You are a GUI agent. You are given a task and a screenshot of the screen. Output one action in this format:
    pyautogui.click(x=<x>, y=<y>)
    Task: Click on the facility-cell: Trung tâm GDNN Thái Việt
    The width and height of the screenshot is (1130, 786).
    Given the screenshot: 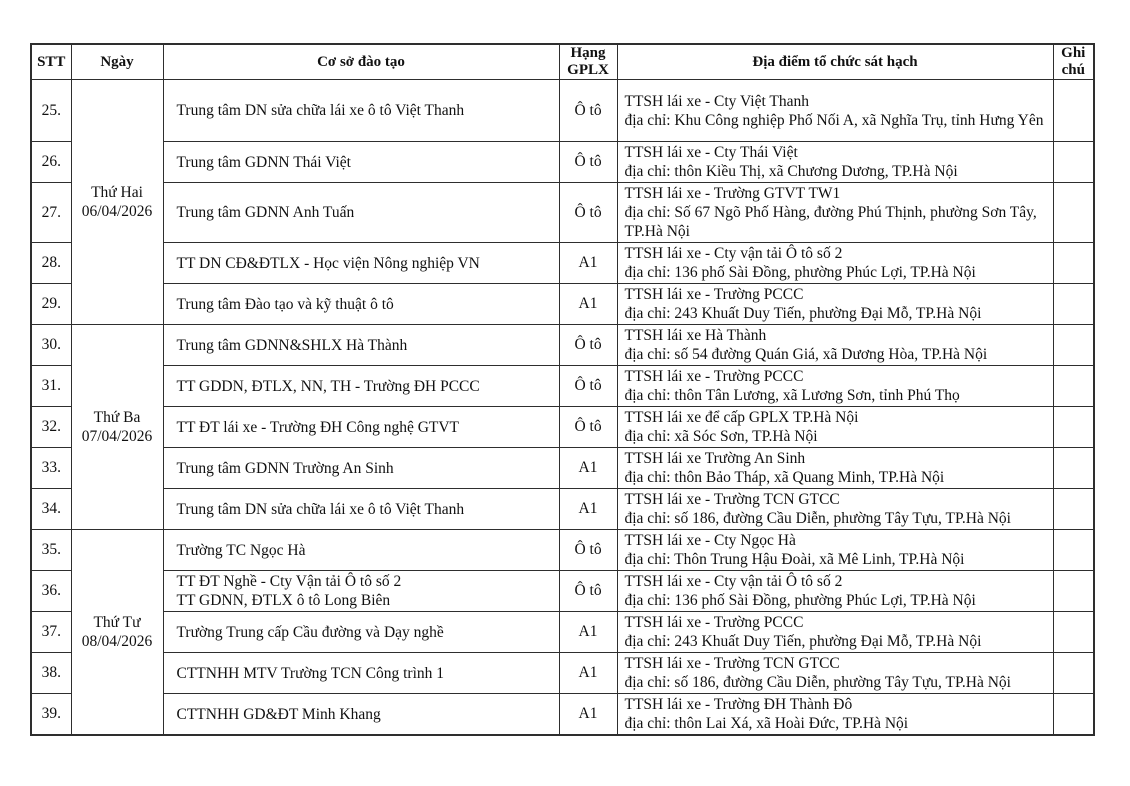 What is the action you would take?
    pyautogui.click(x=361, y=162)
    